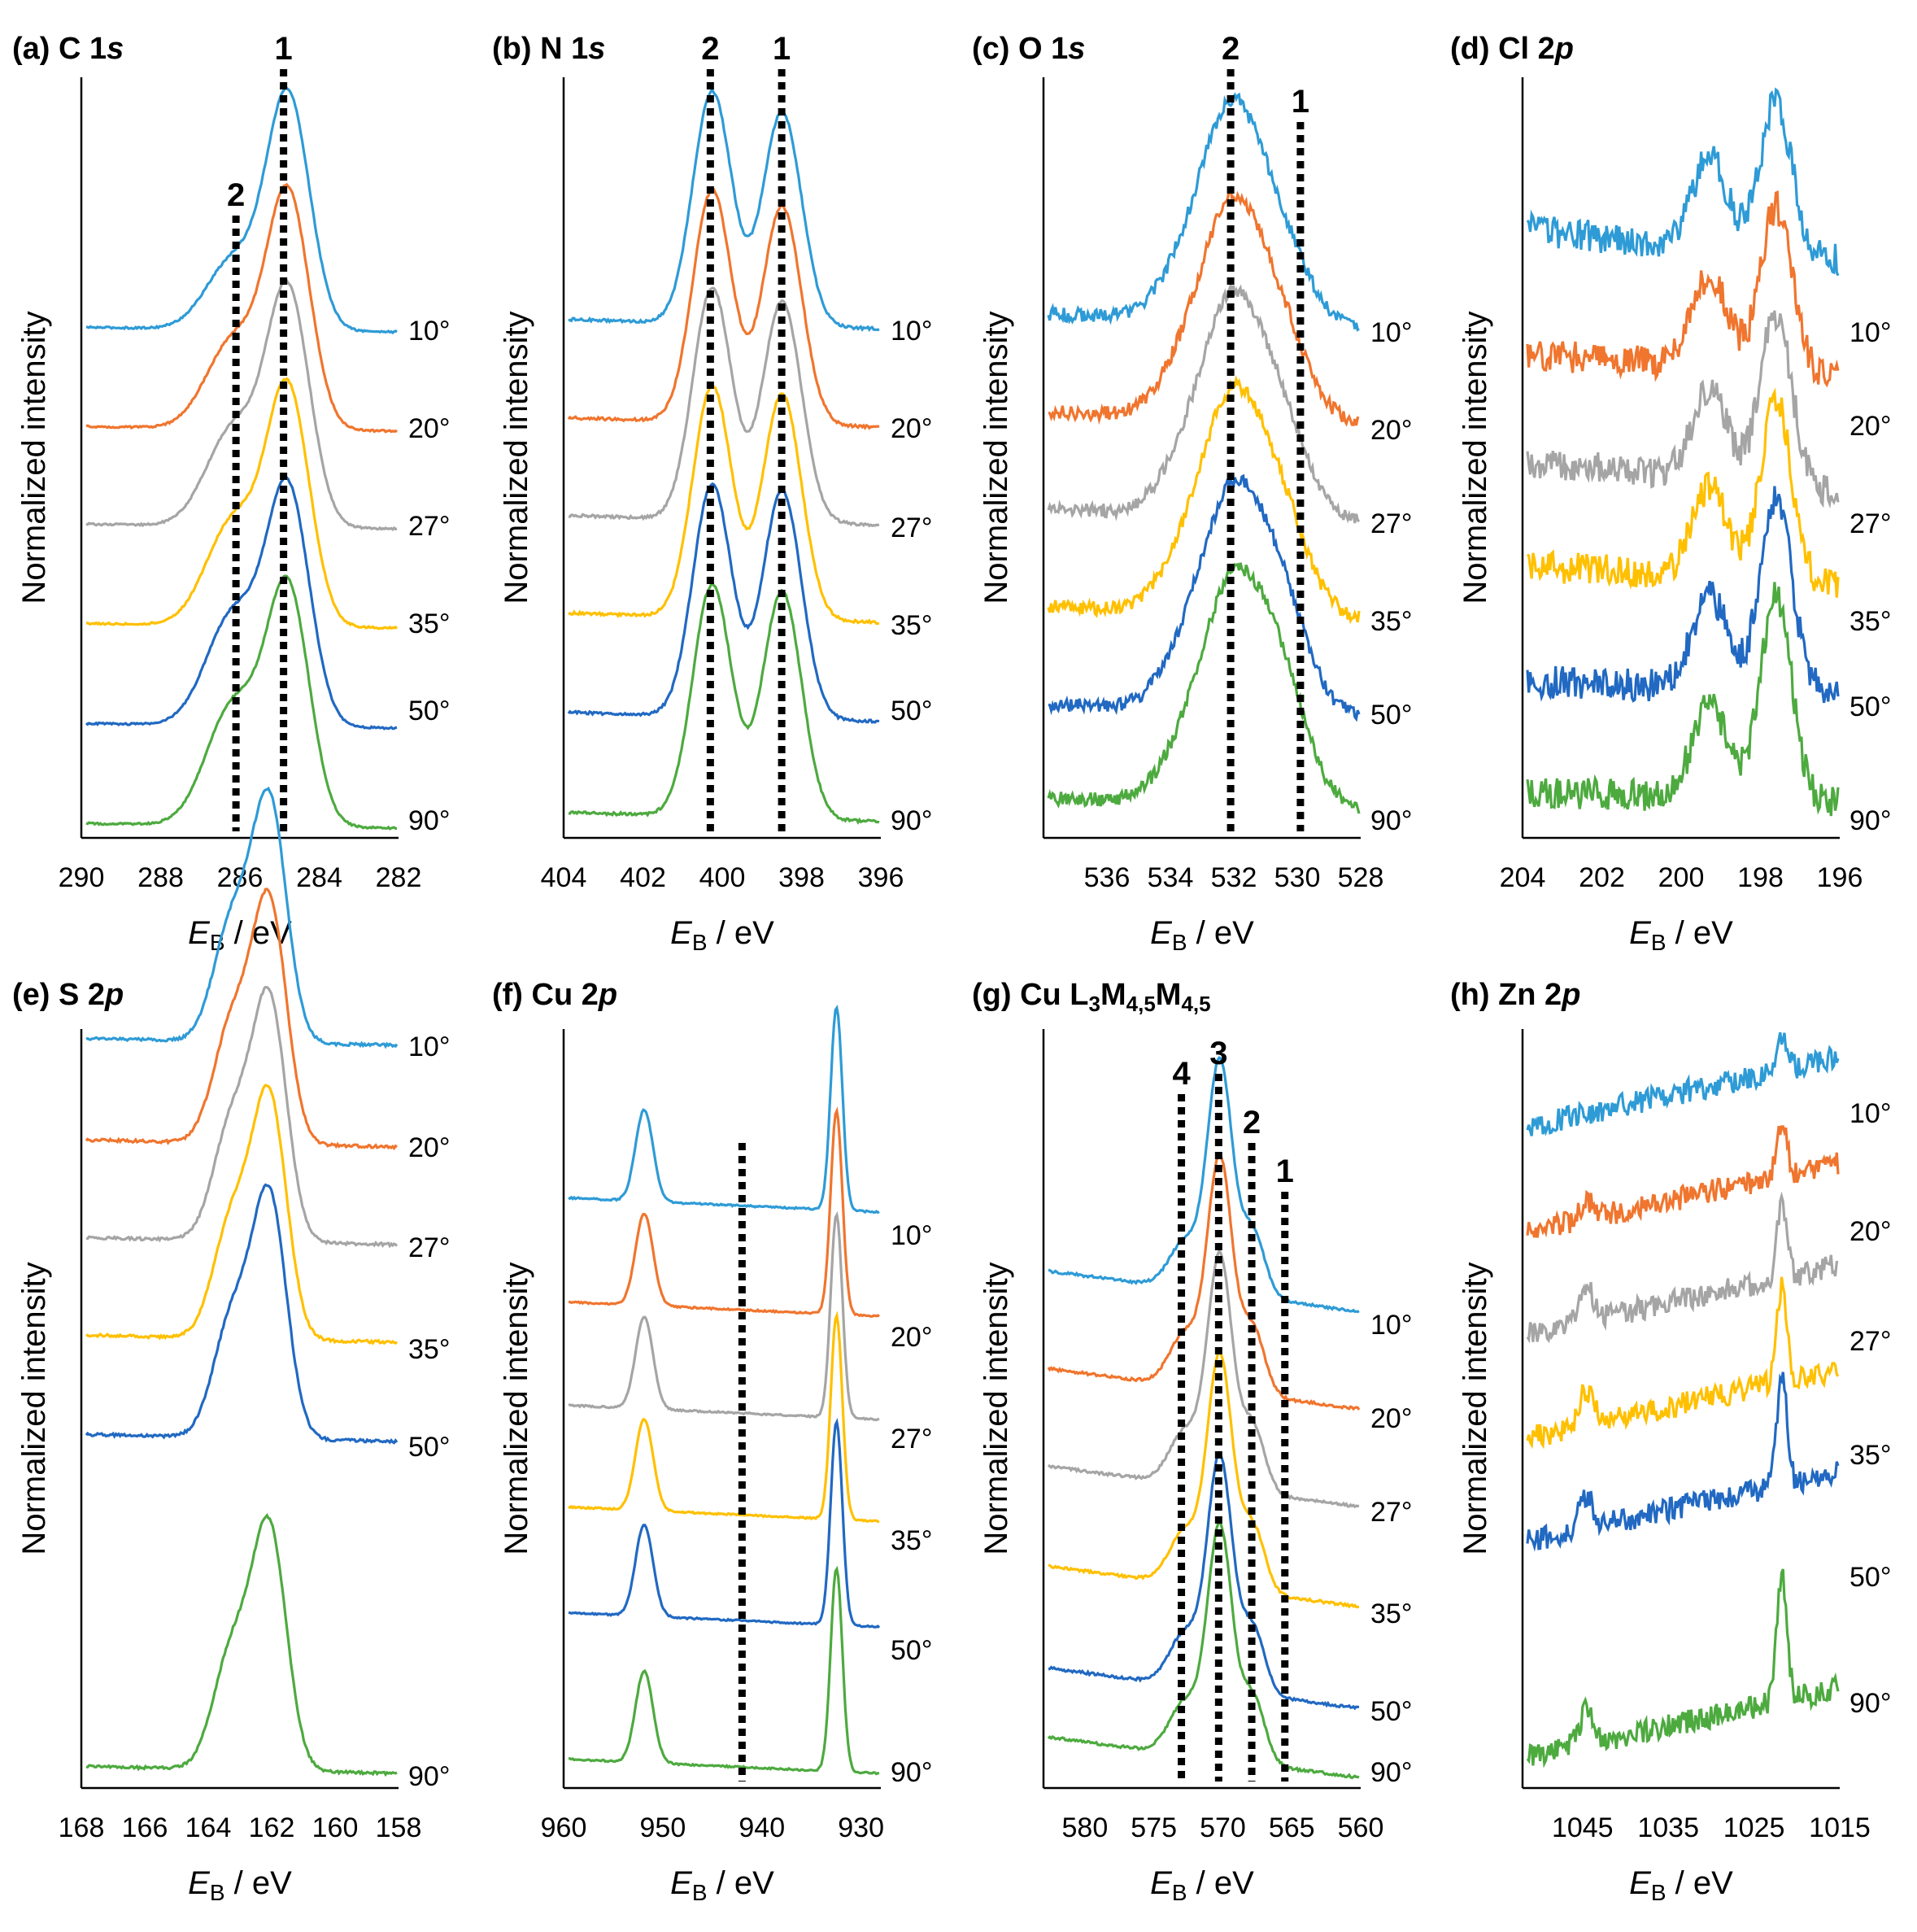 This screenshot has width=1917, height=1932. I want to click on x-tick-label: 288, so click(160, 877).